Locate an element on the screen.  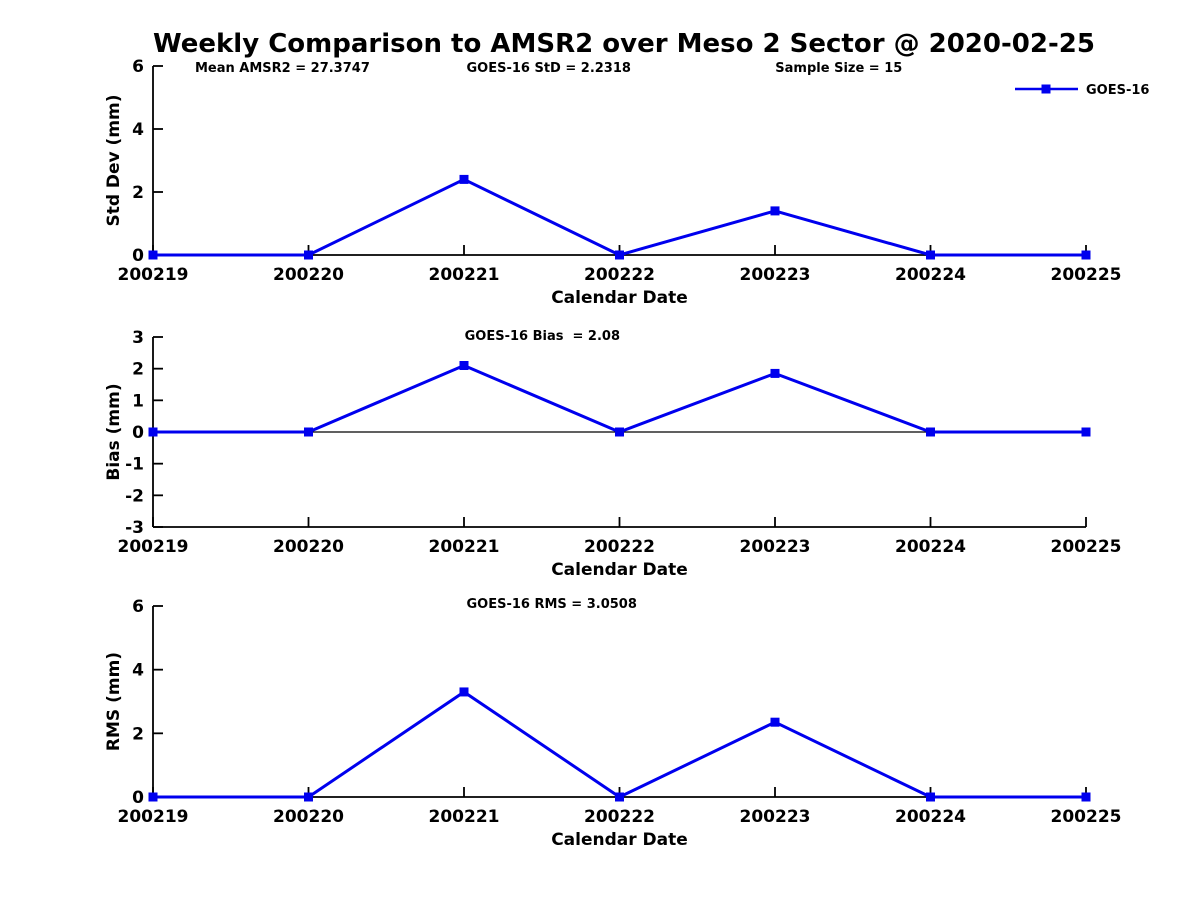
stat-annotation: Mean AMSR2 = 27.3747 is located at coordinates (282, 68).